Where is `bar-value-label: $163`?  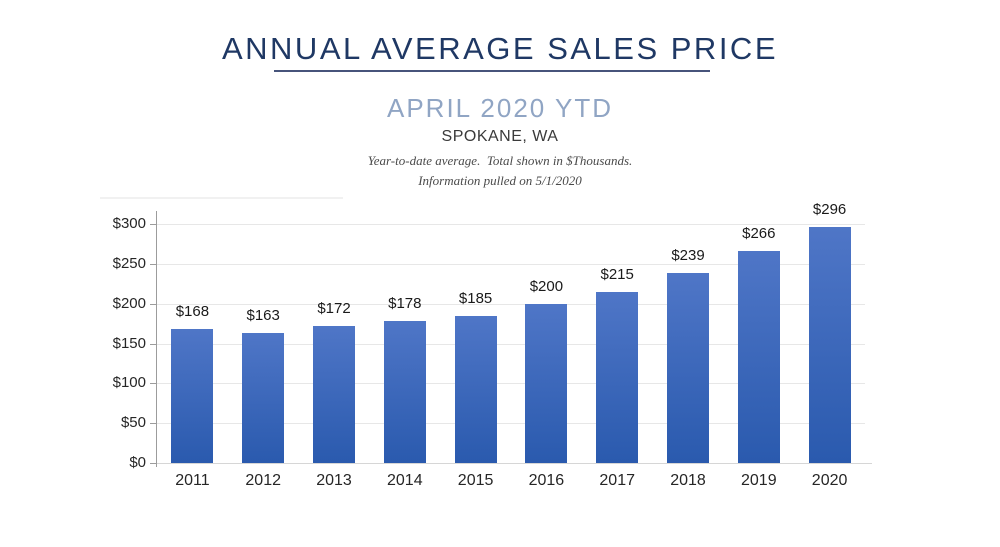
bar-value-label: $163 is located at coordinates (263, 316).